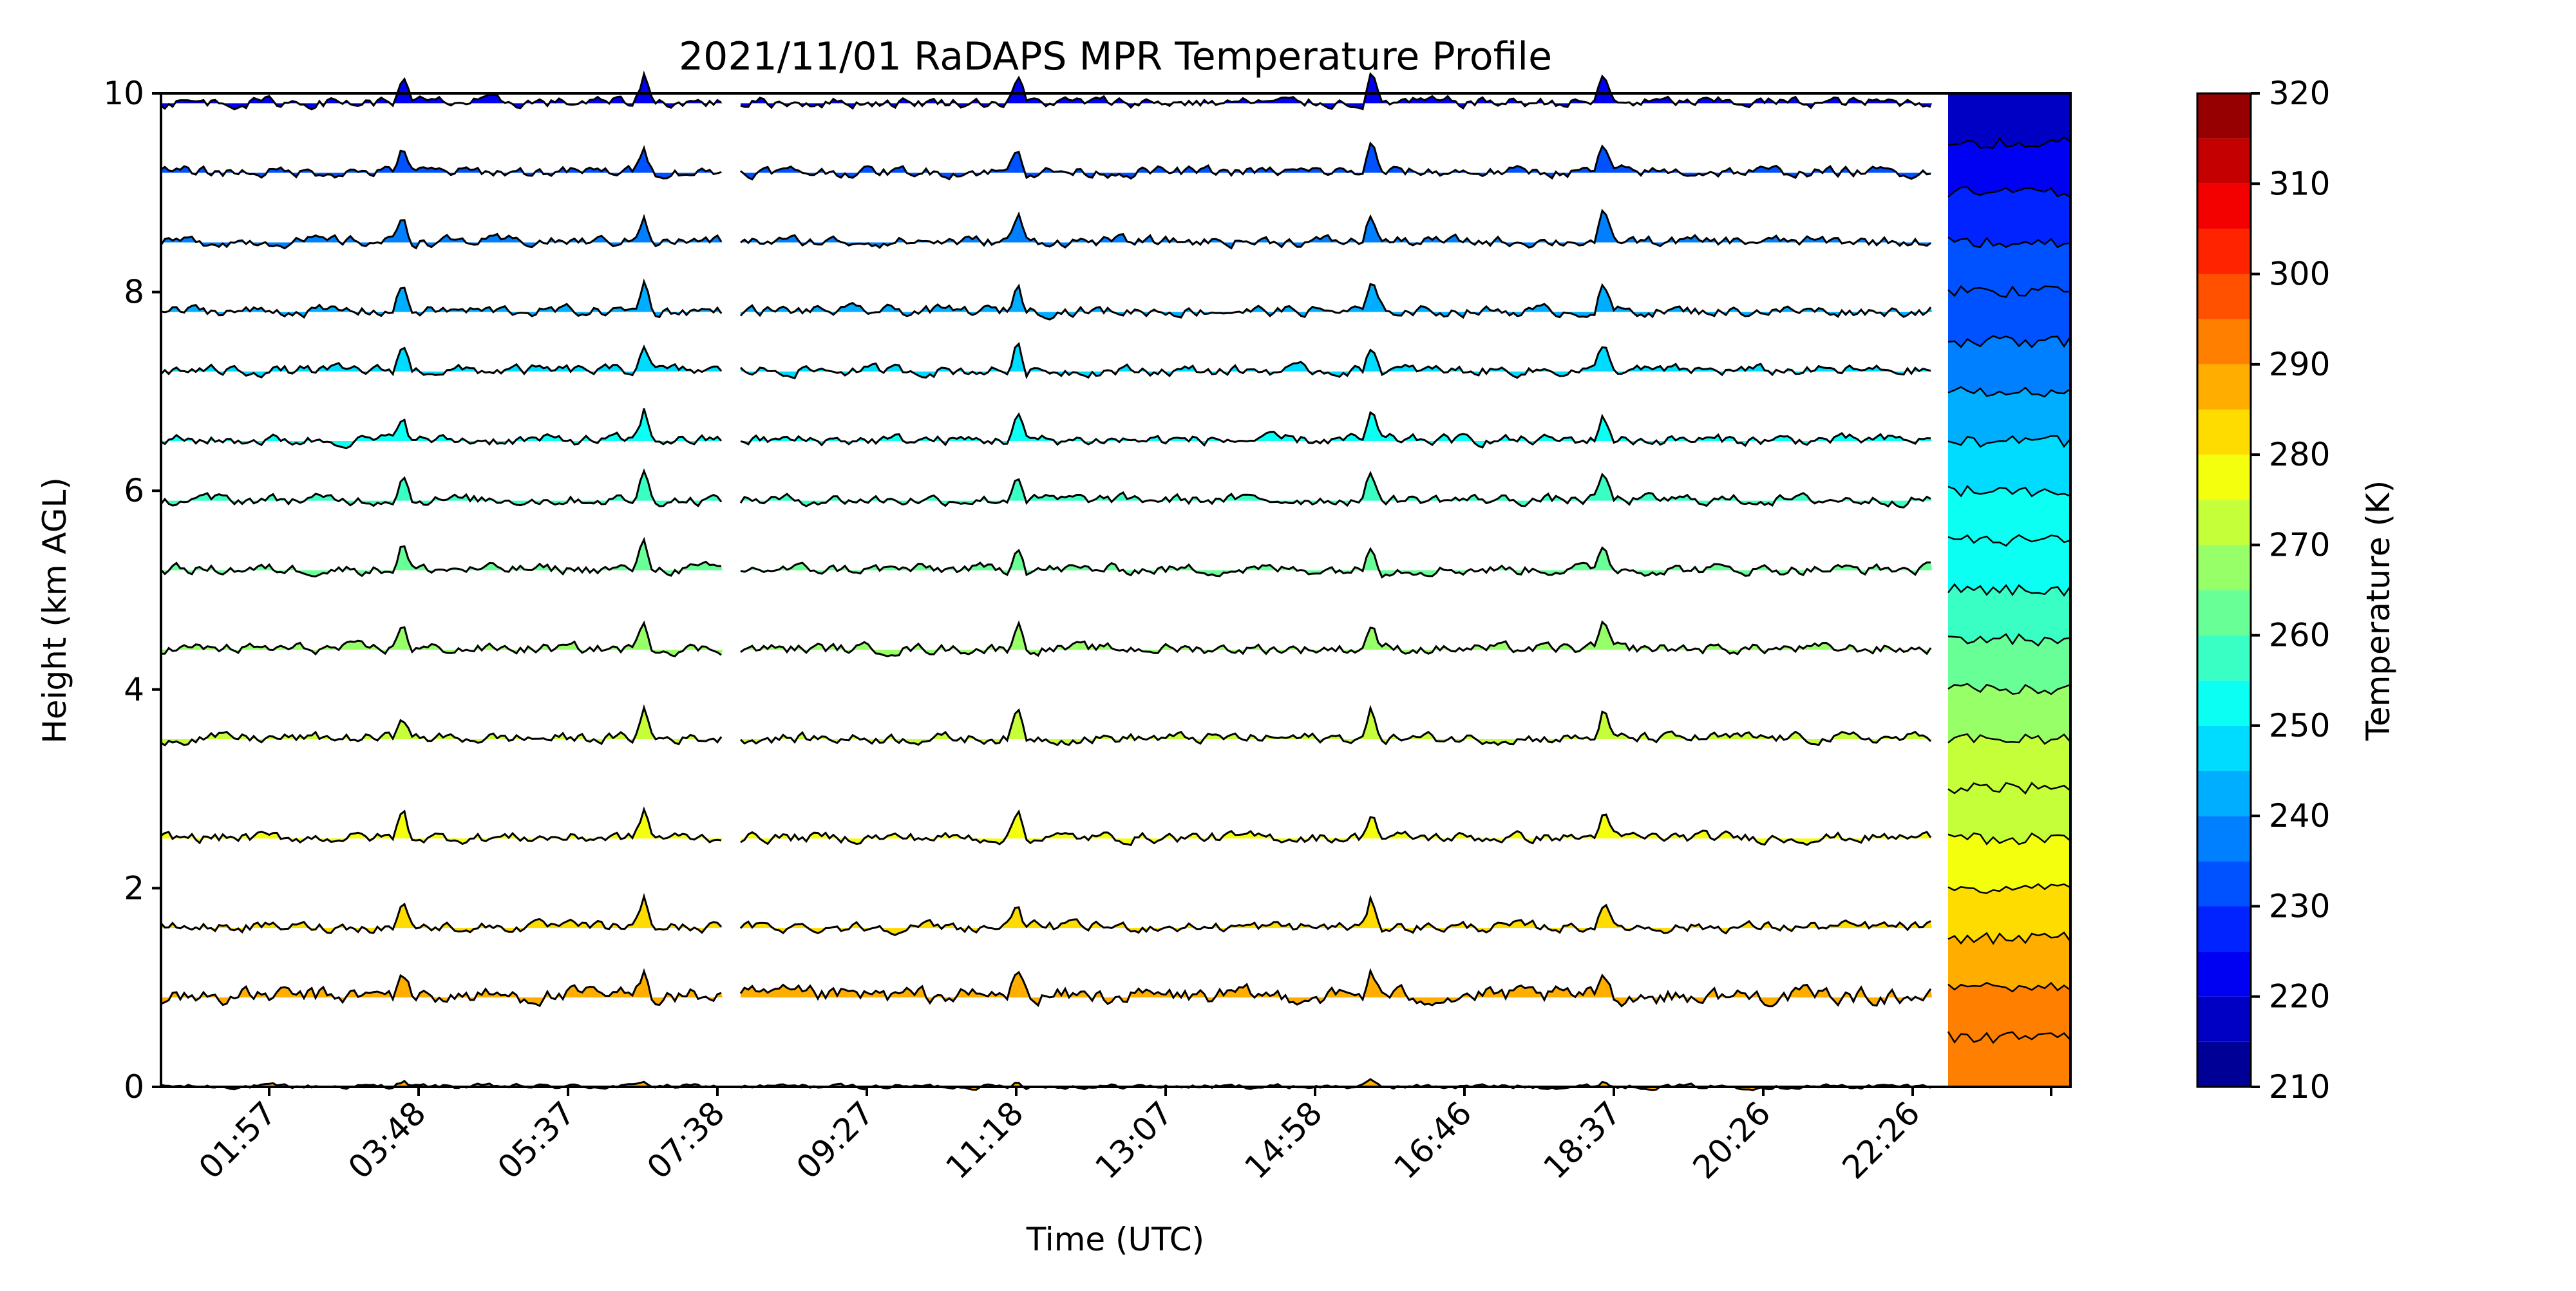 The height and width of the screenshot is (1291, 2576). I want to click on colorbar: 210 220 230 240 250 260 270 280 290 300 310 320, so click(2263, 590).